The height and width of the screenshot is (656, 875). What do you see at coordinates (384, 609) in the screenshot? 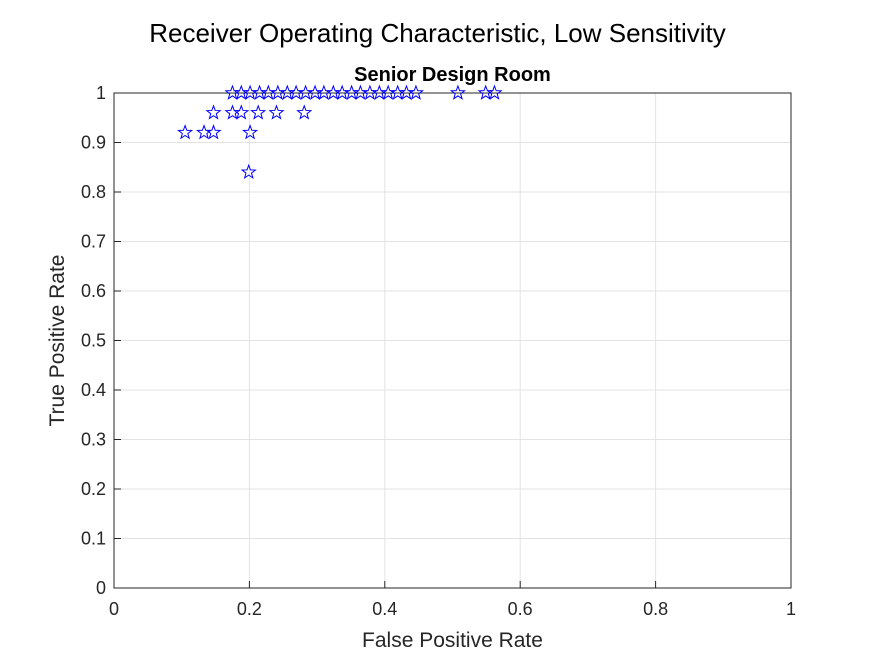
I see `x-tick-label: 0.4` at bounding box center [384, 609].